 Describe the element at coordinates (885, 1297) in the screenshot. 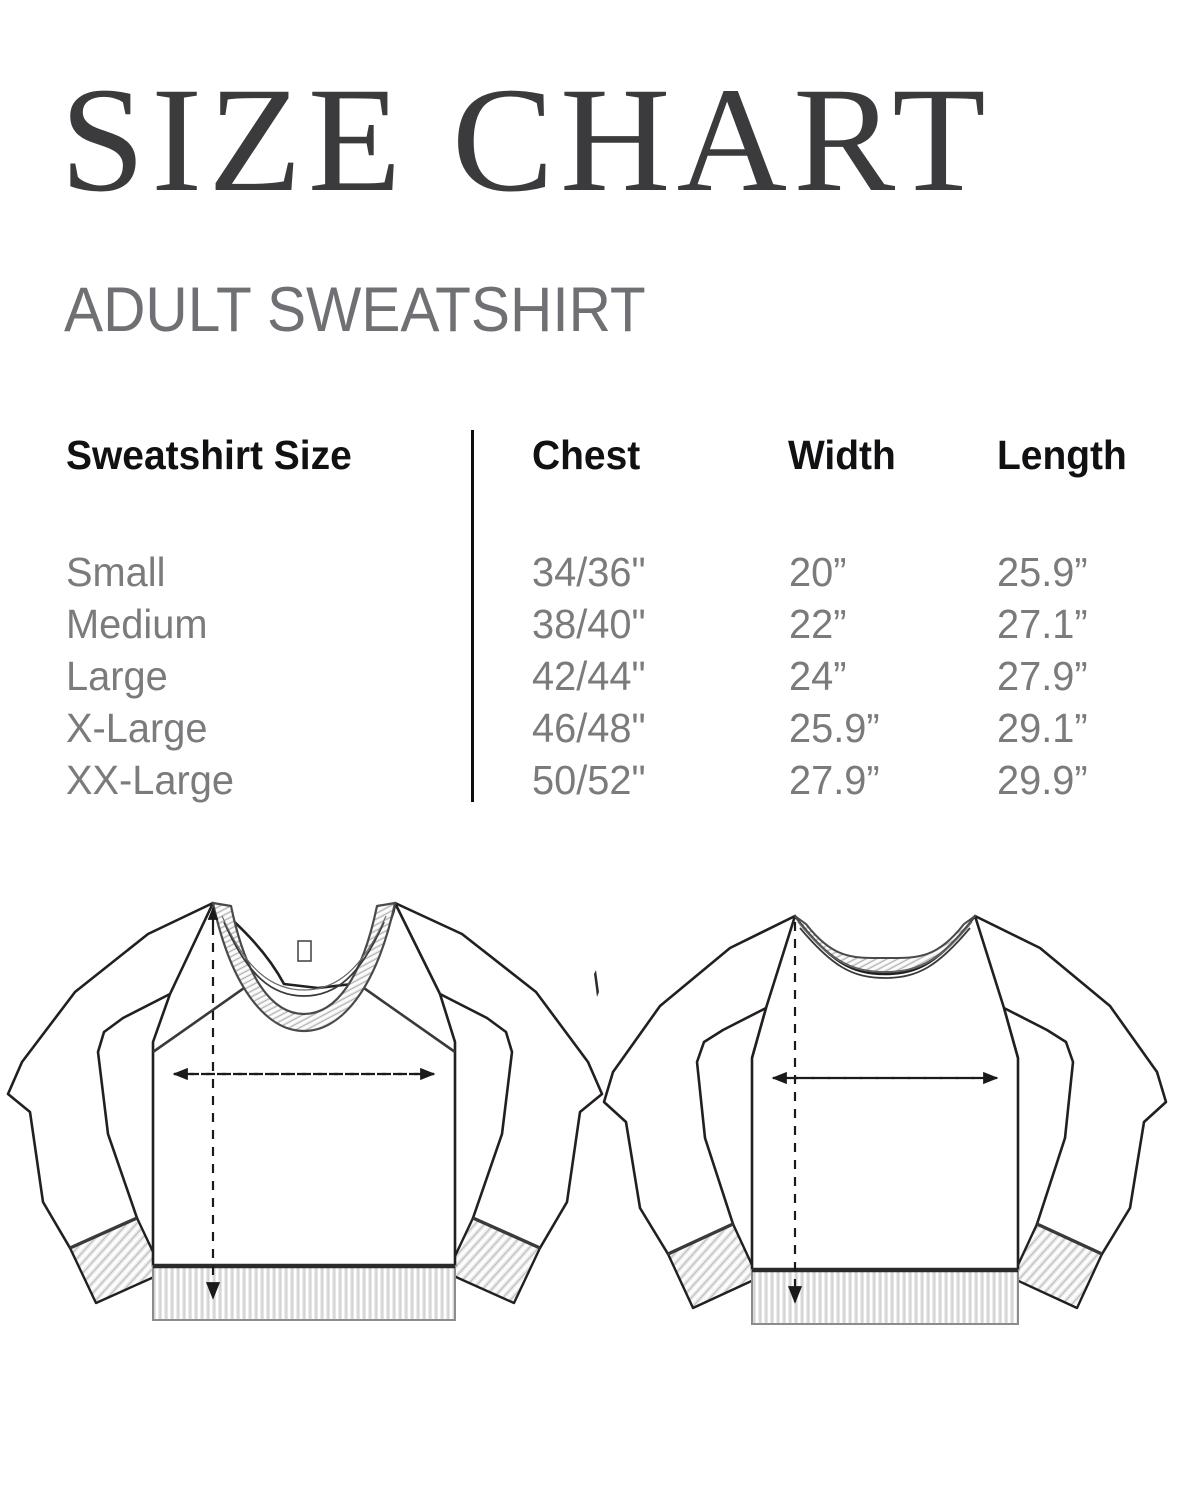

I see `back-hem-rib` at that location.